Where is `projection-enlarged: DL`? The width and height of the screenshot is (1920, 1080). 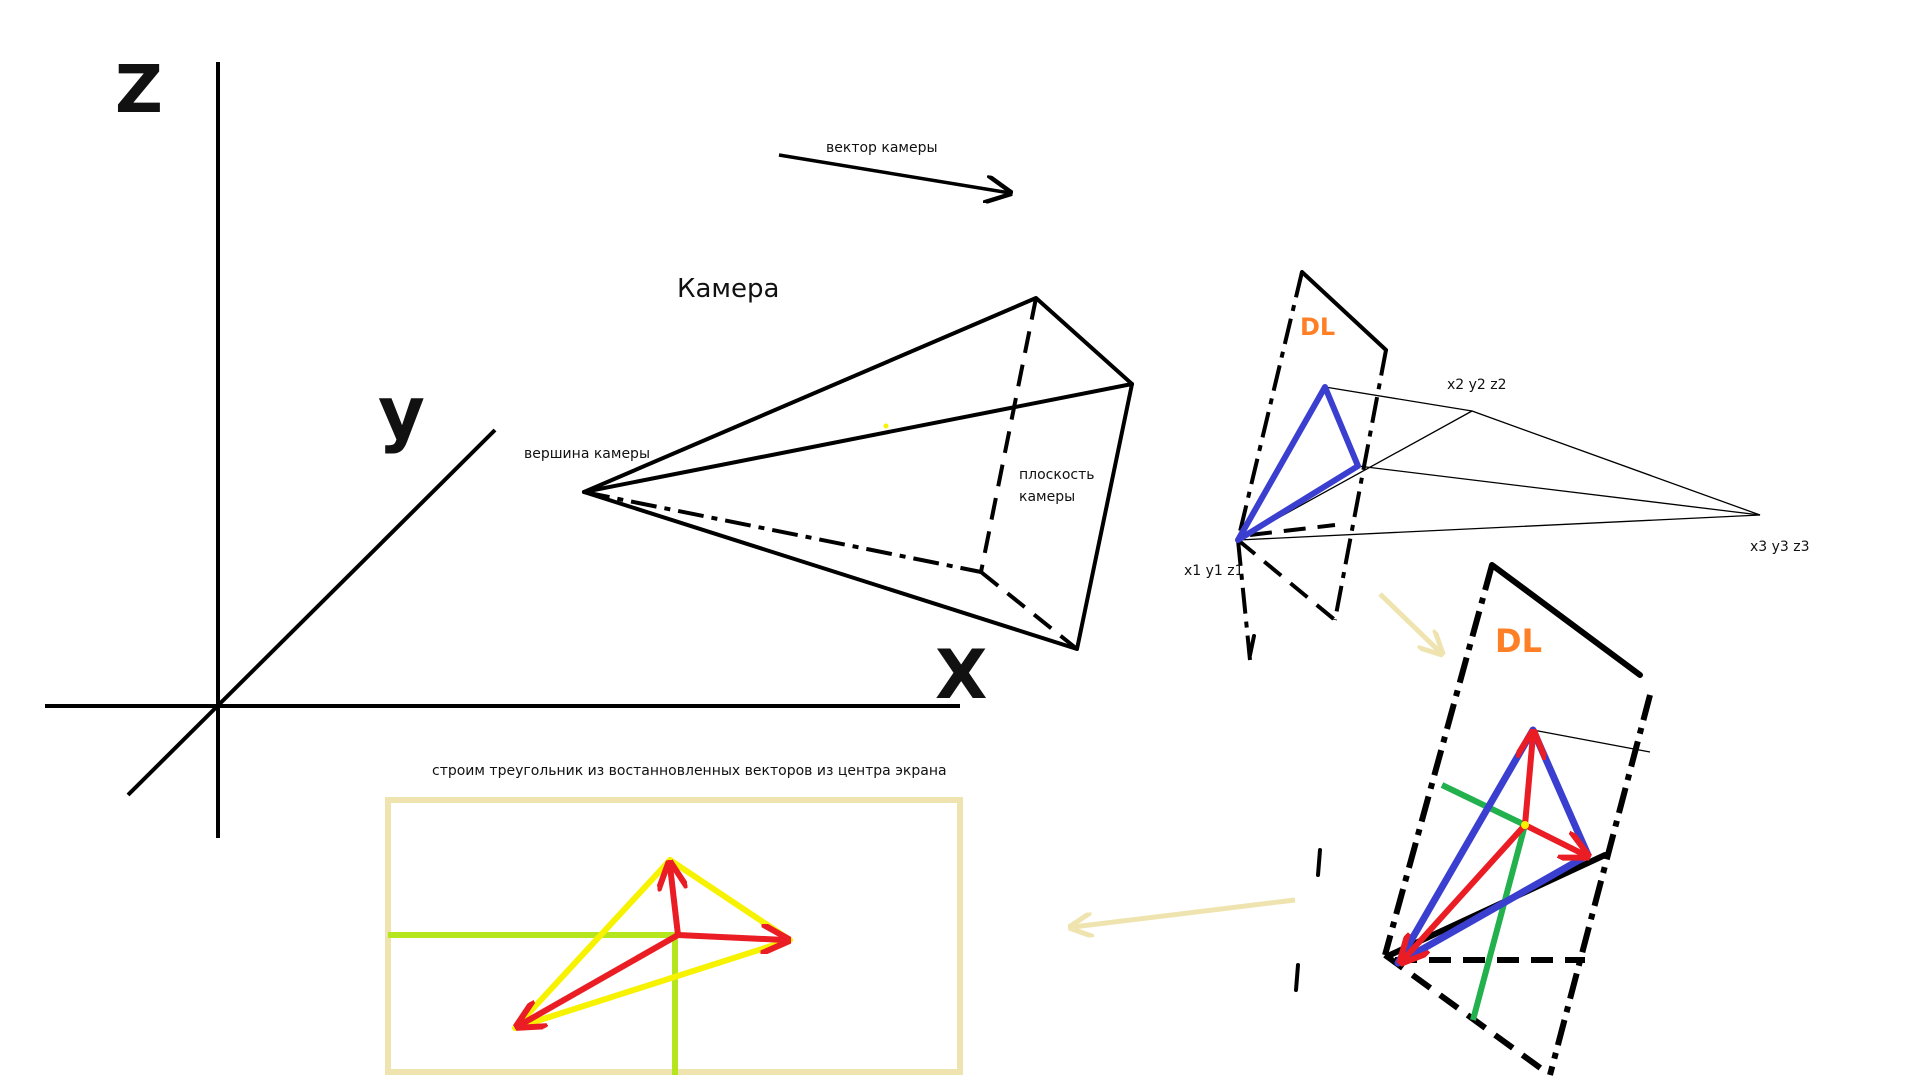 projection-enlarged: DL is located at coordinates (1473, 820).